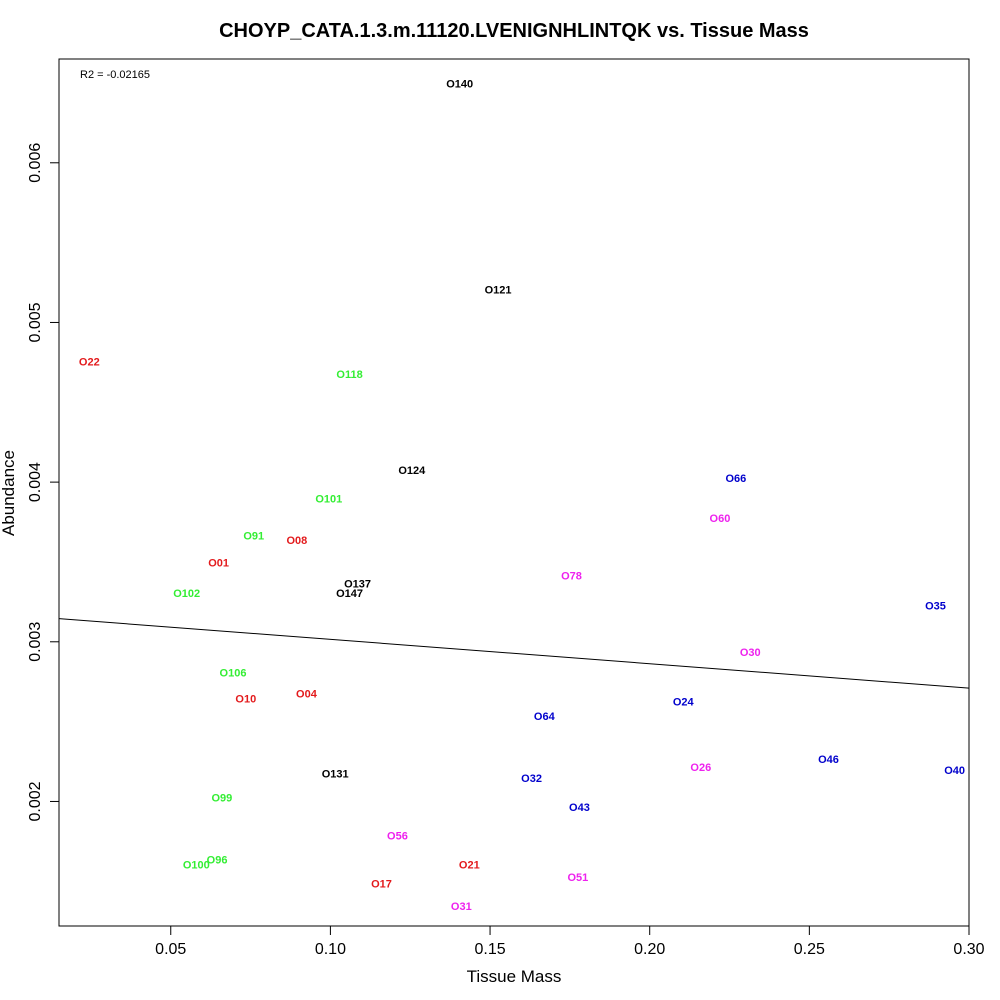  What do you see at coordinates (968, 949) in the screenshot?
I see `x-tick-label: 0.30` at bounding box center [968, 949].